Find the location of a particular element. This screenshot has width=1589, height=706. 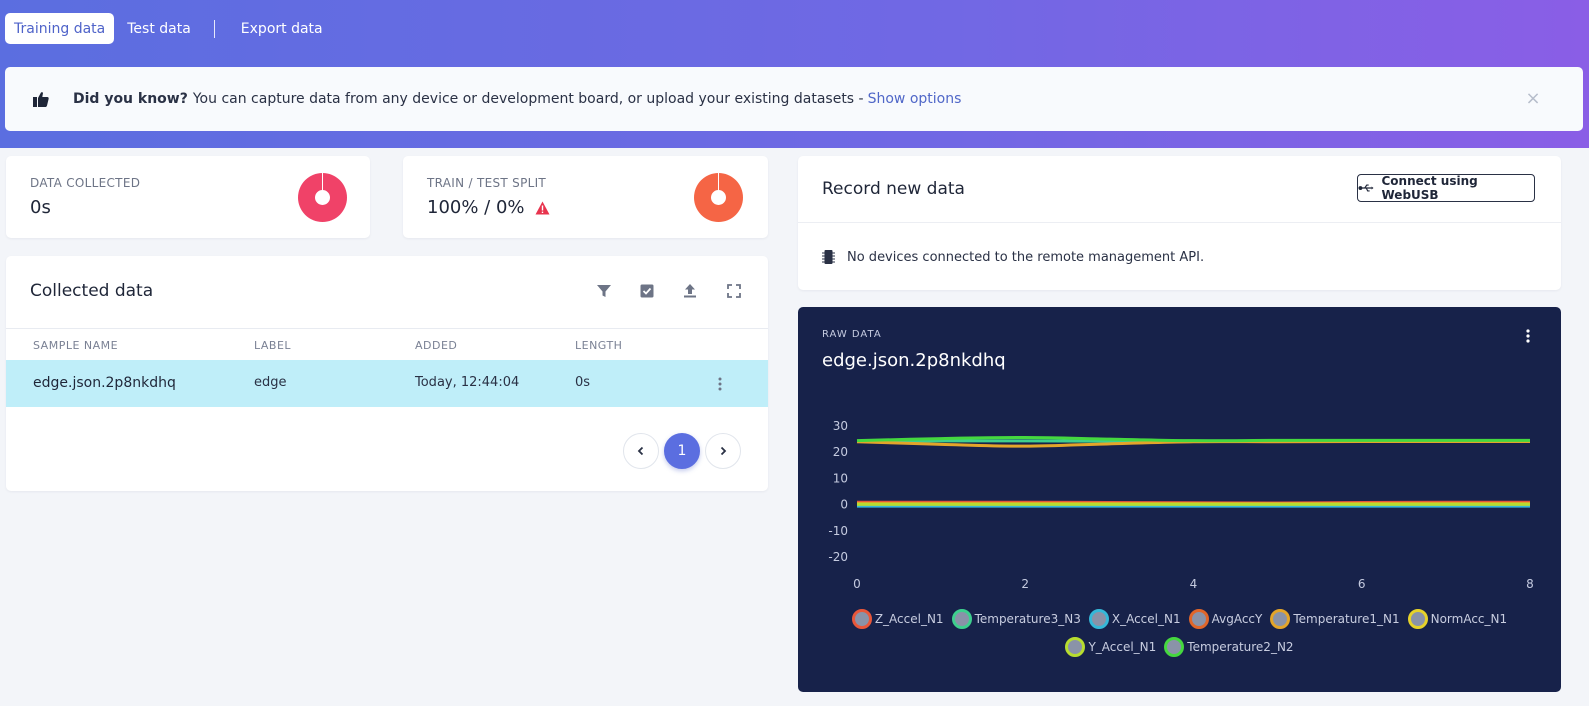

y-tick-label: 20 is located at coordinates (840, 452).